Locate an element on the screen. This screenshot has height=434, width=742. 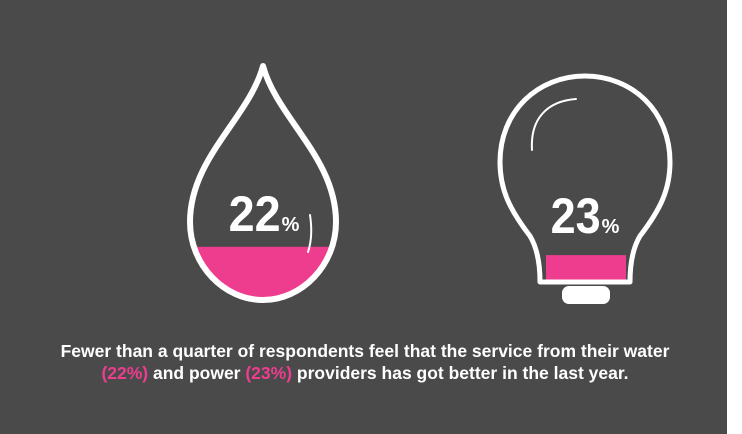
water-percent-number: 22 is located at coordinates (255, 214).